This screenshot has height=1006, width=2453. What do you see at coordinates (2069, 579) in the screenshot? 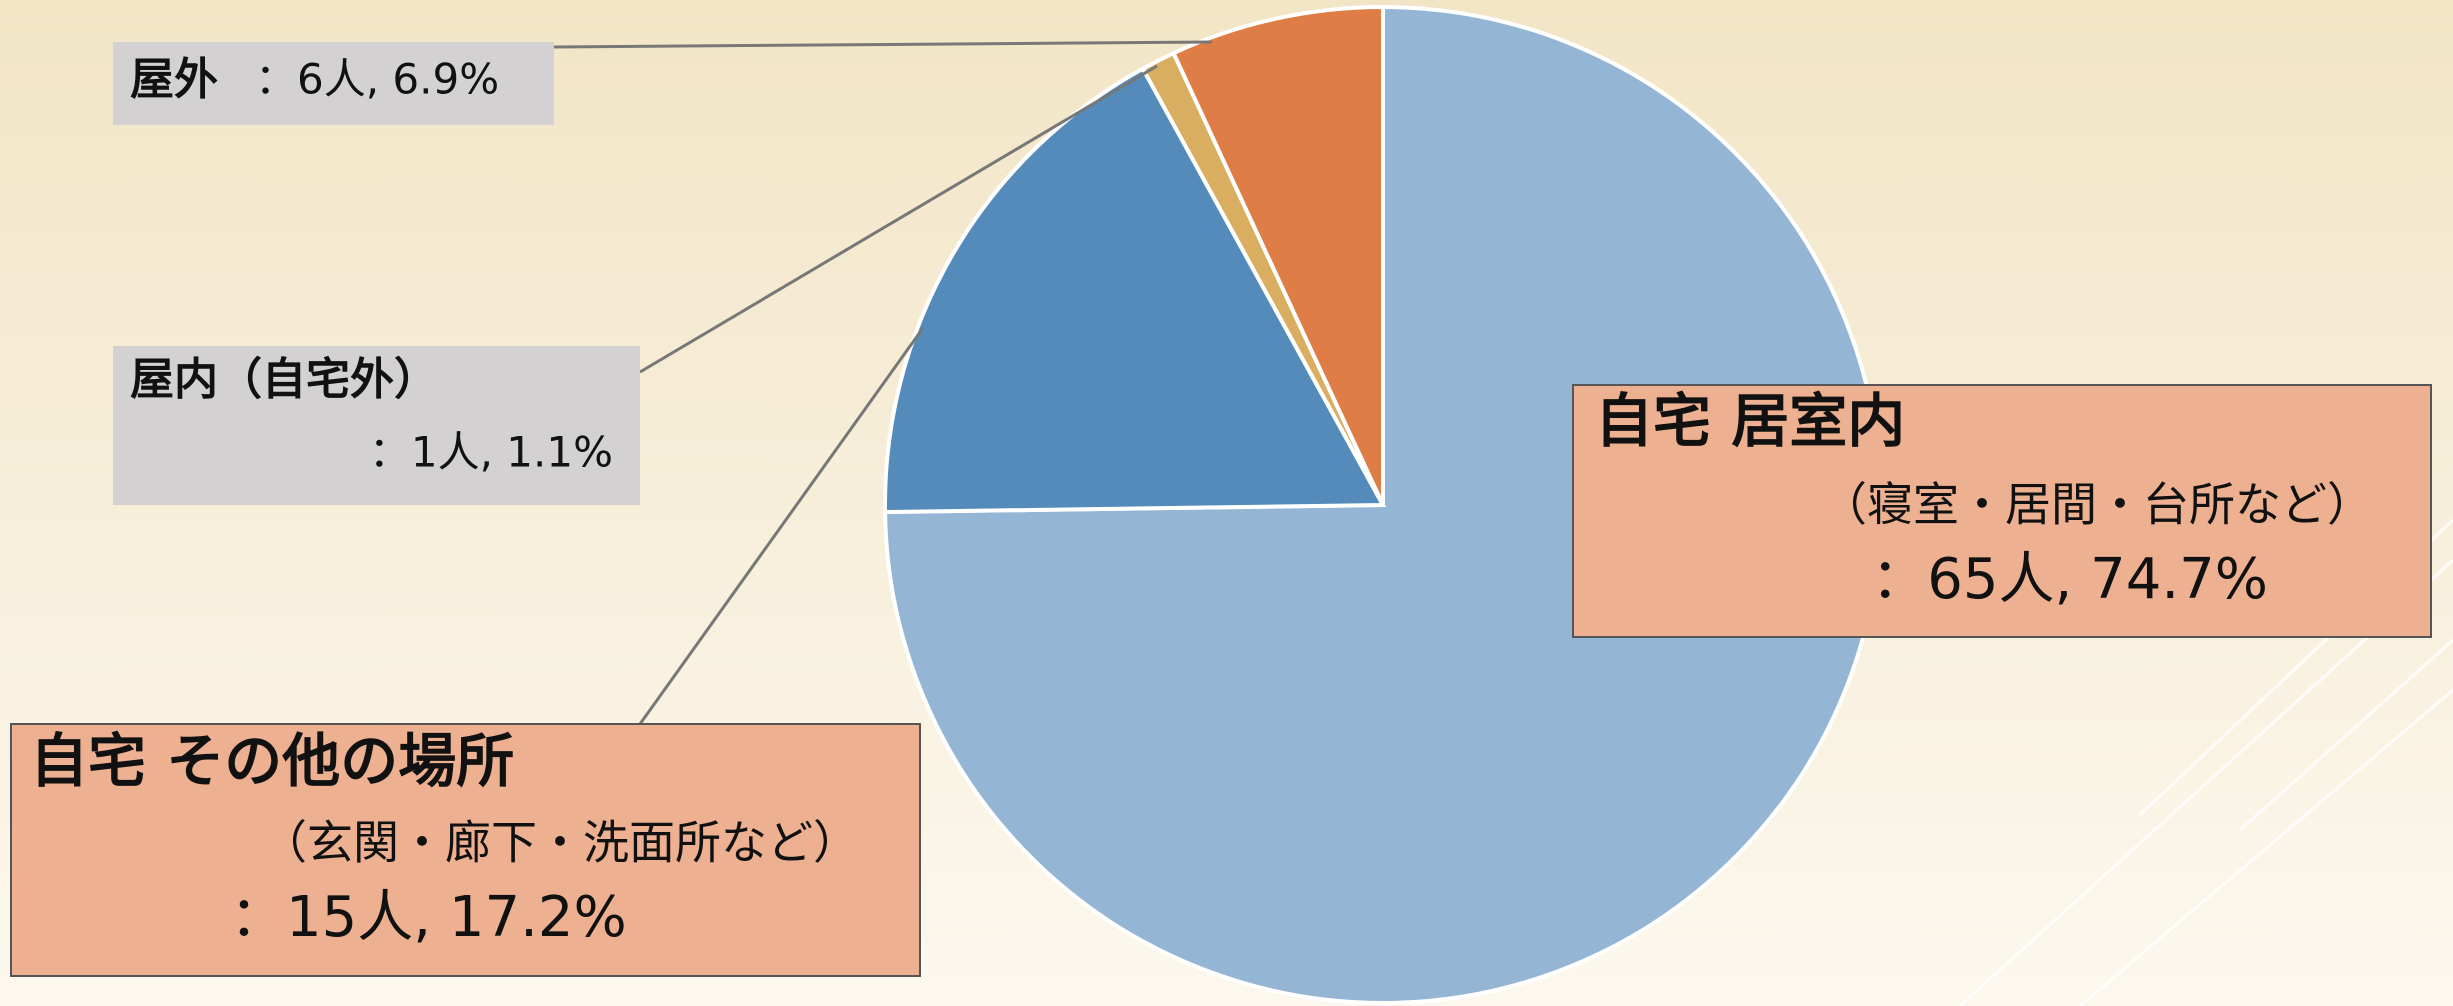
I see `value-label: ：65人, 74.7%` at bounding box center [2069, 579].